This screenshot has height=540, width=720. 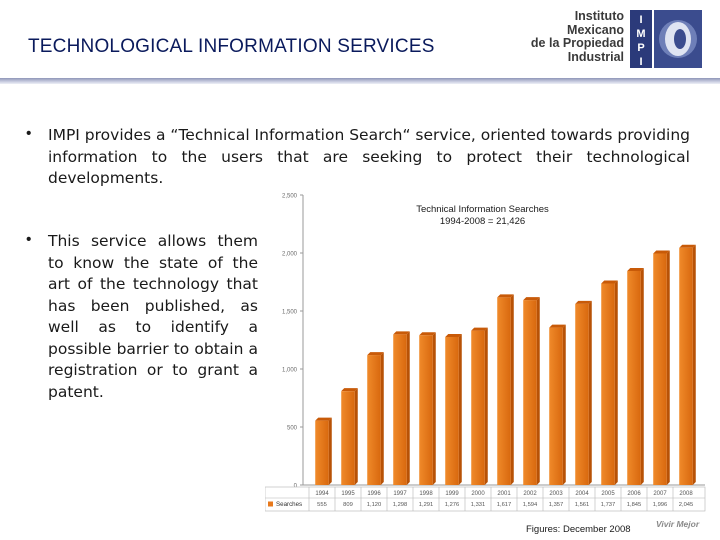 What do you see at coordinates (292, 429) in the screenshot?
I see `y-tick-label: 500` at bounding box center [292, 429].